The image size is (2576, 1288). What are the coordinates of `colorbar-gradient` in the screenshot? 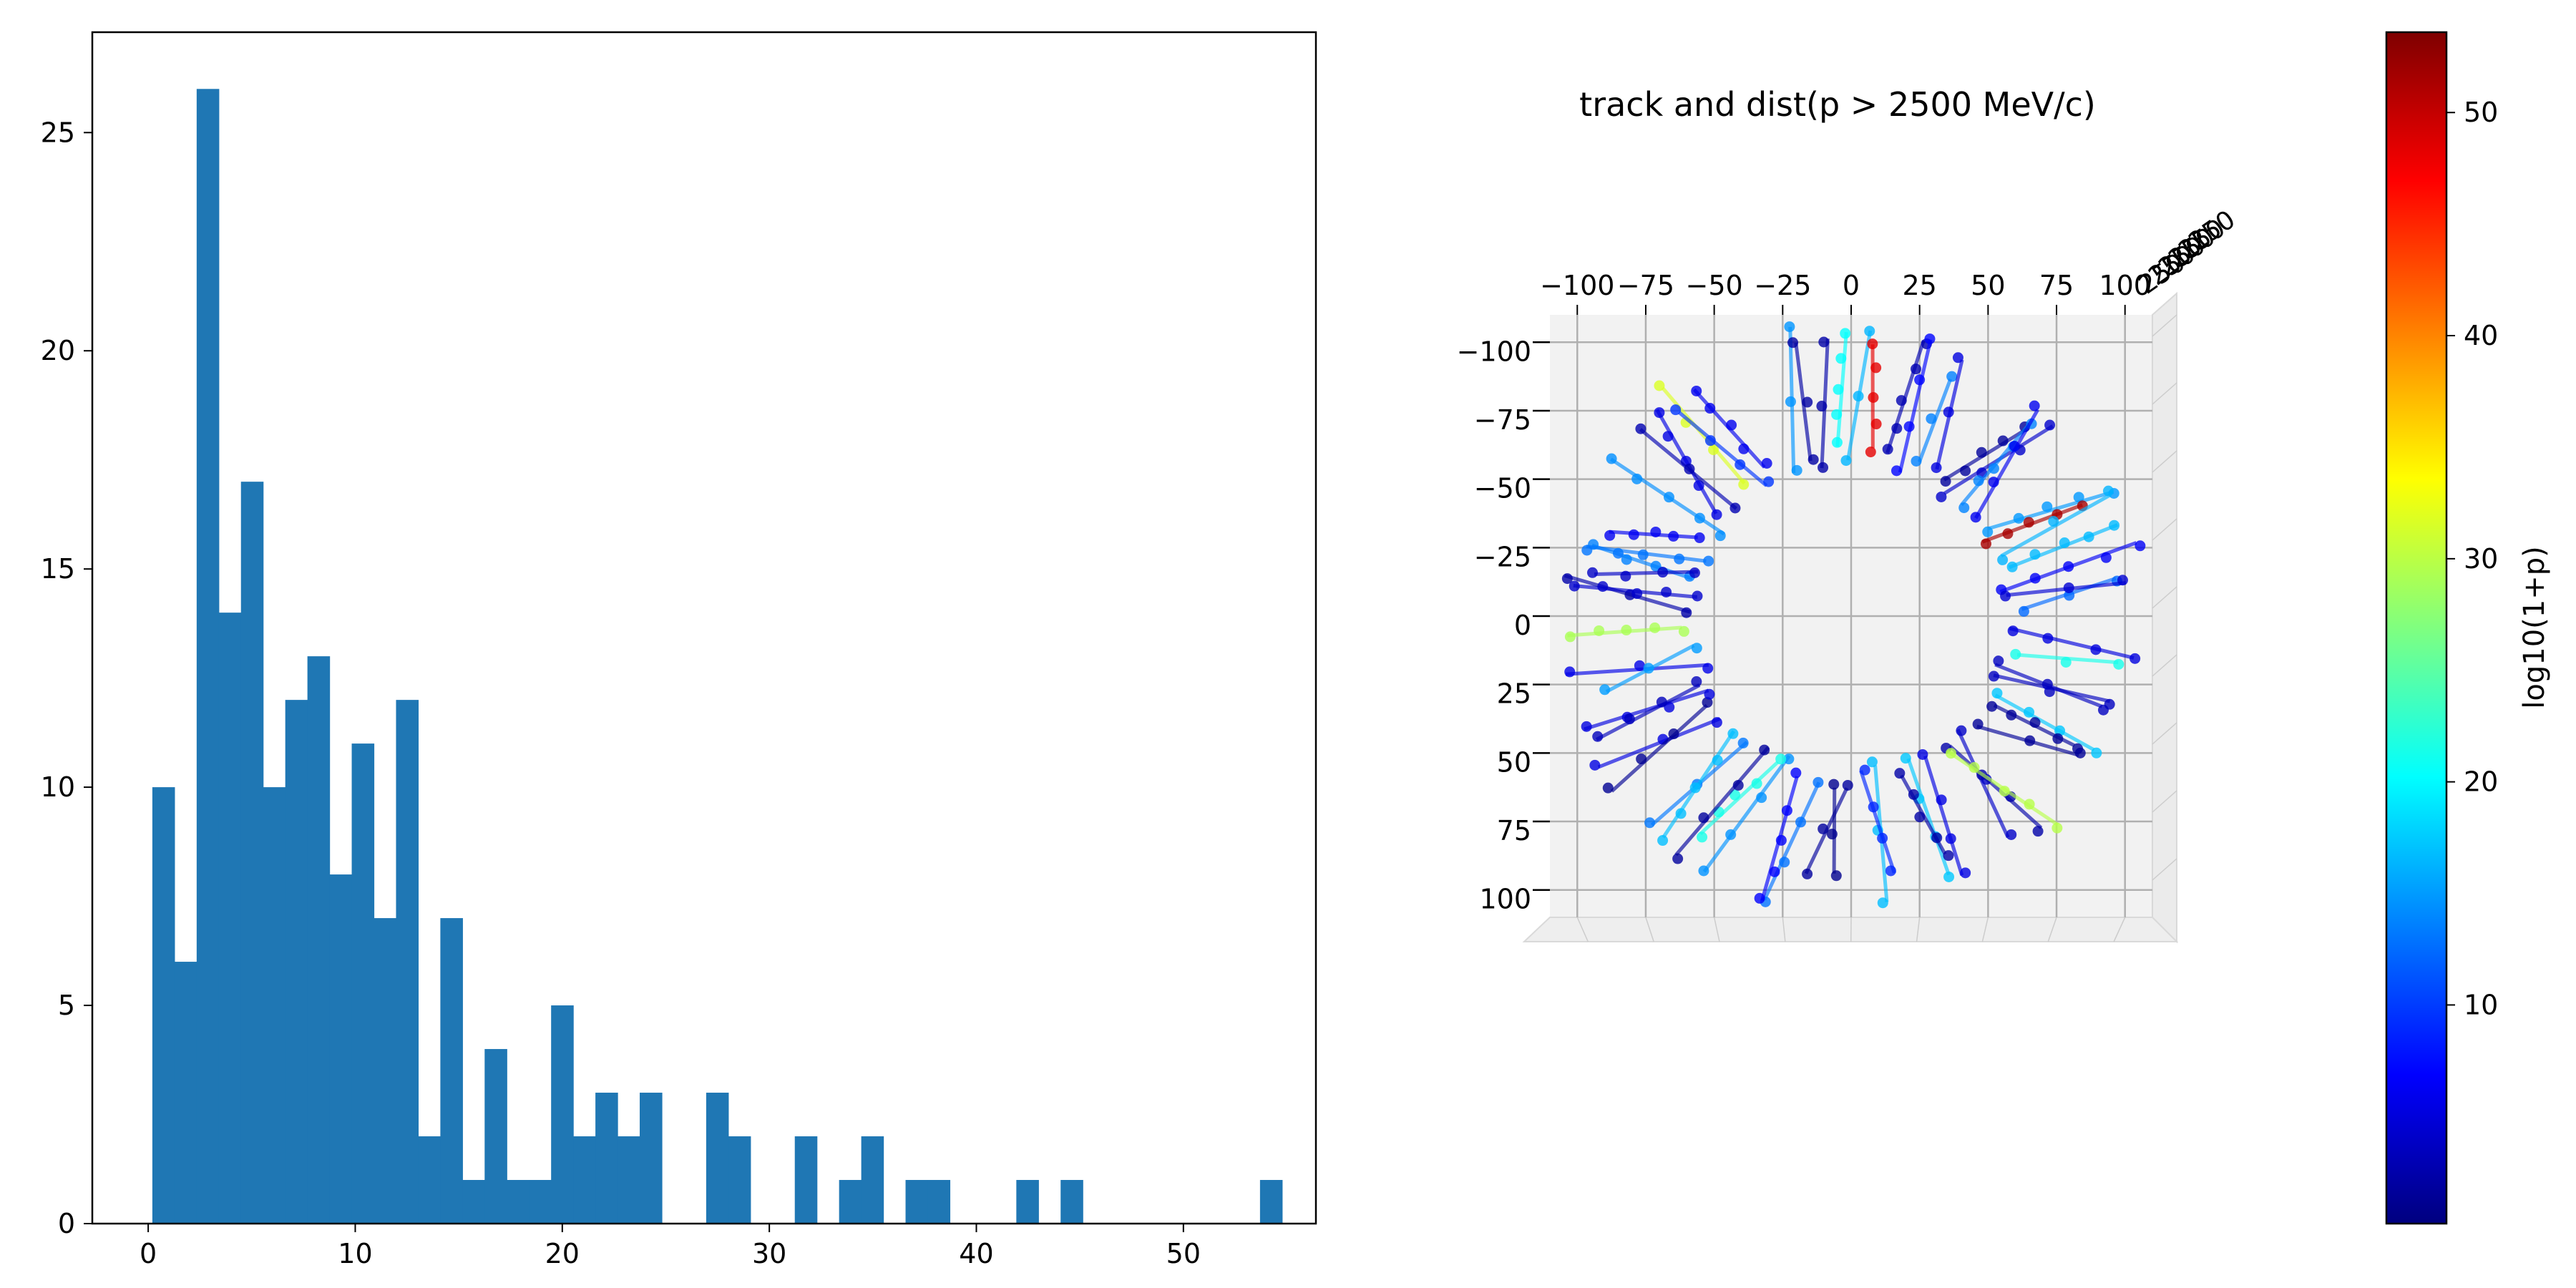 It's located at (2416, 628).